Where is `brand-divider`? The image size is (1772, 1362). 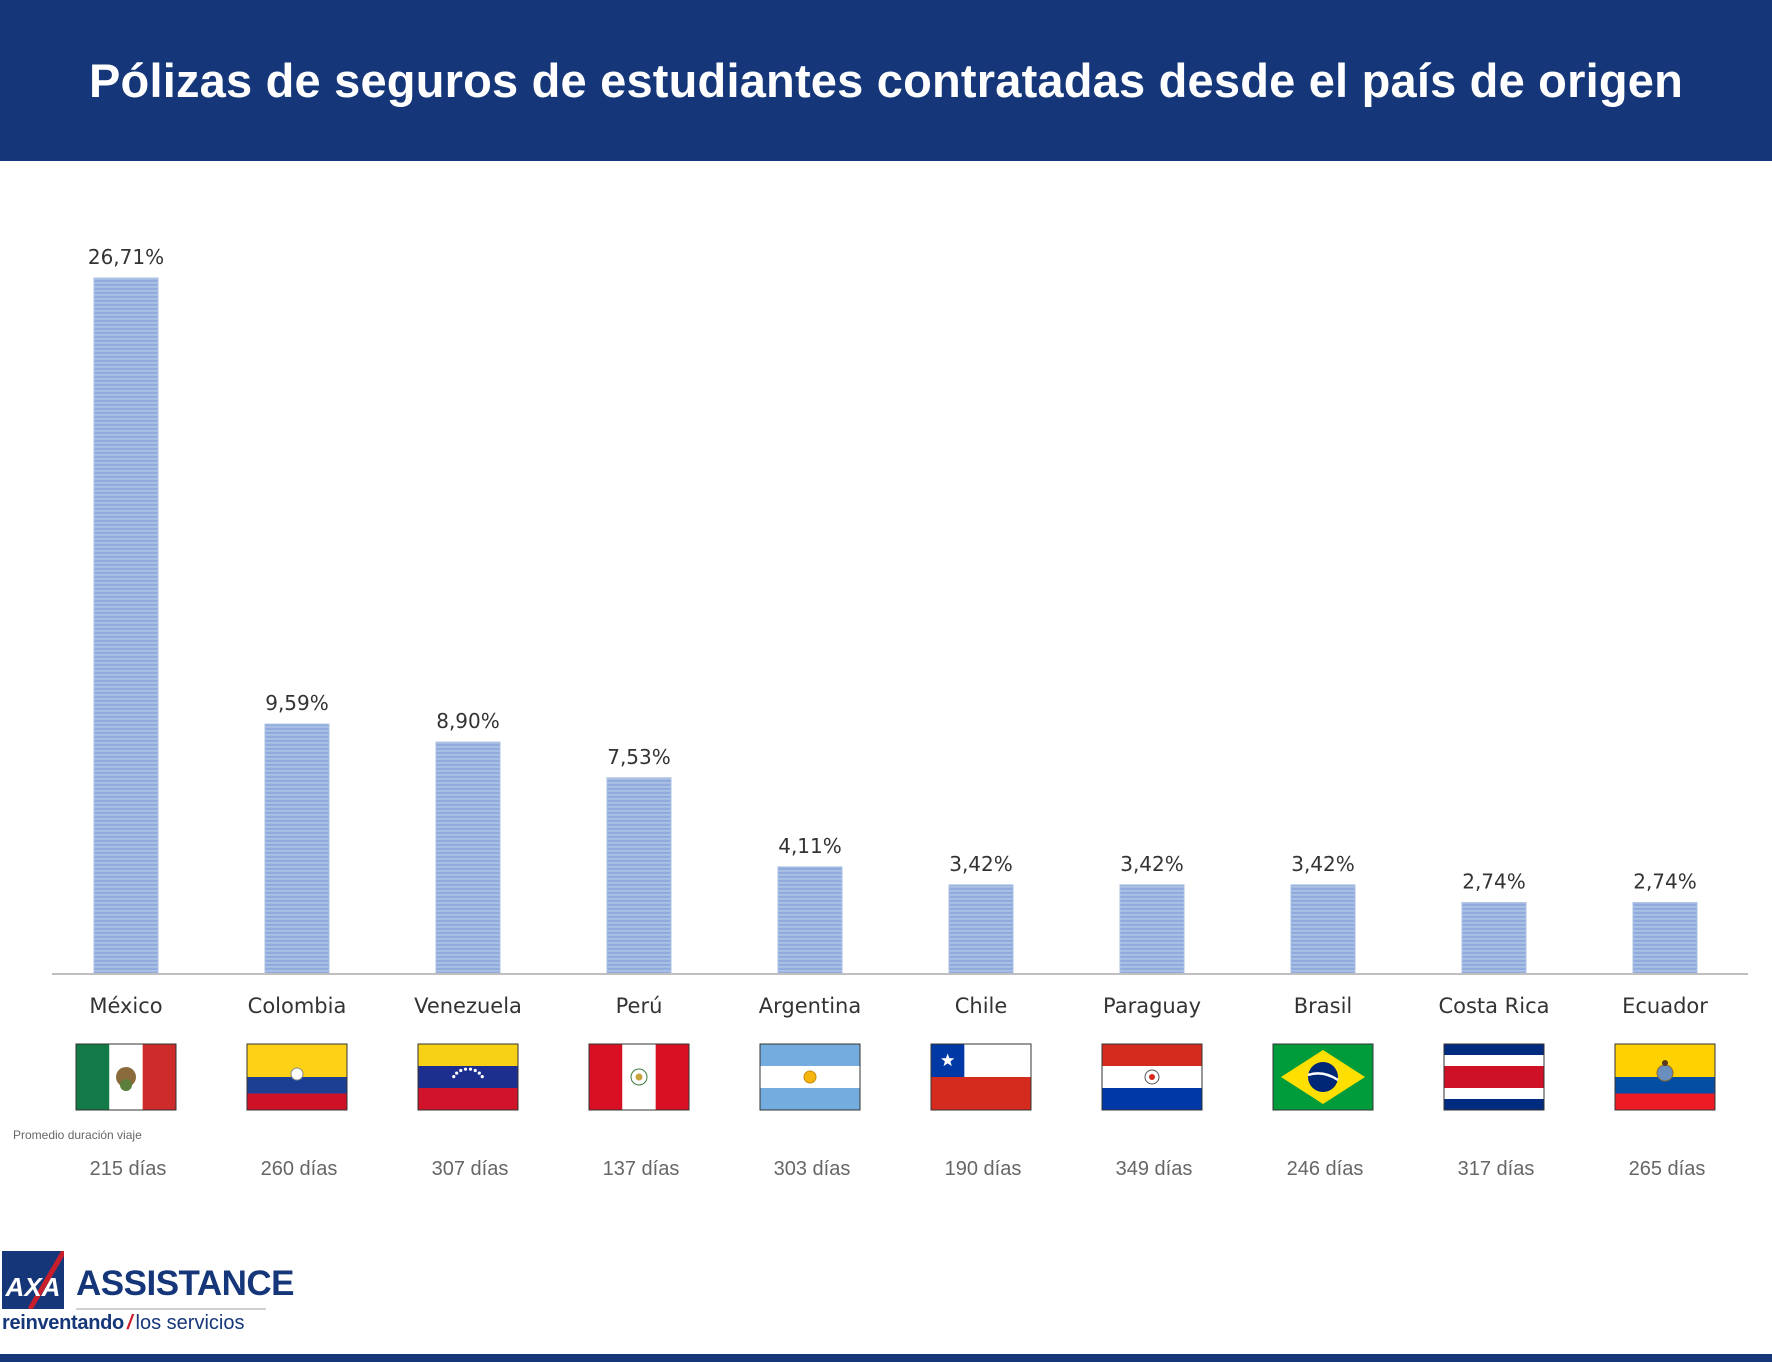 brand-divider is located at coordinates (171, 1309).